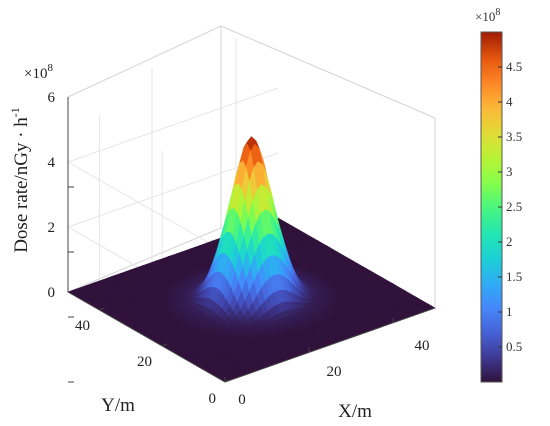 Image resolution: width=550 pixels, height=426 pixels. Describe the element at coordinates (21, 122) in the screenshot. I see `z-axis-label-unit: h` at that location.